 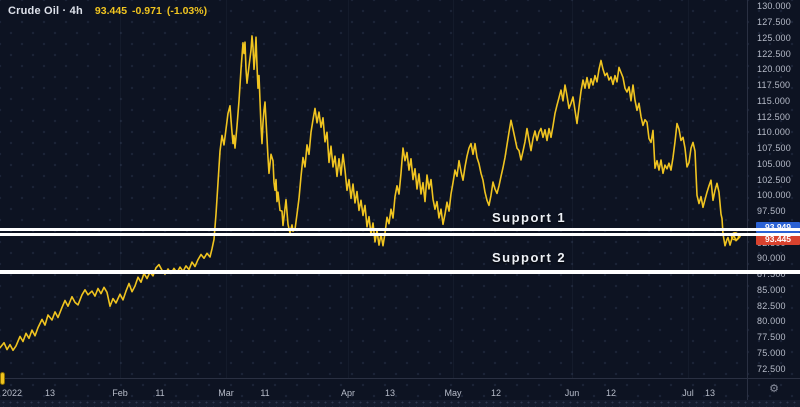 What do you see at coordinates (774, 22) in the screenshot?
I see `price-axis-label: 127.500` at bounding box center [774, 22].